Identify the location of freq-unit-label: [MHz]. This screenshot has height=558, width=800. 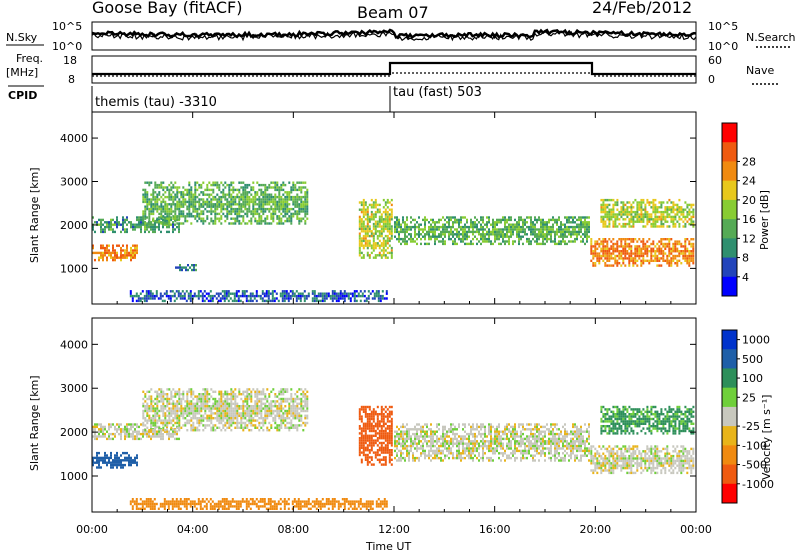
(22, 72).